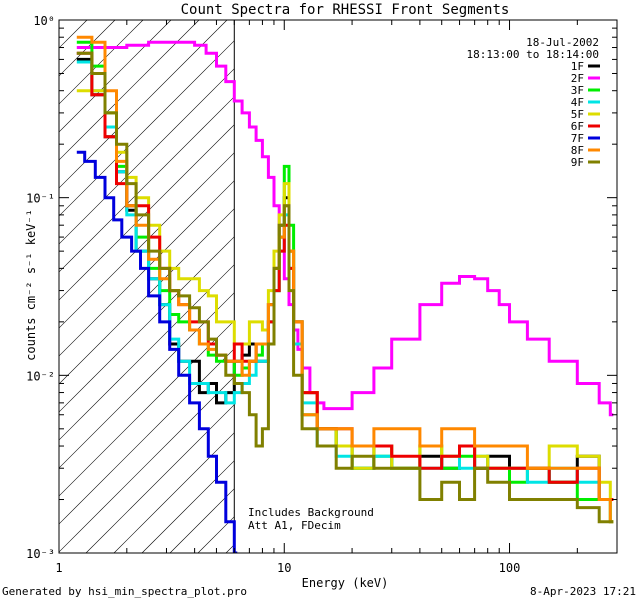 Image resolution: width=640 pixels, height=600 pixels. Describe the element at coordinates (40, 199) in the screenshot. I see `y-tick-label: 10⁻¹` at that location.